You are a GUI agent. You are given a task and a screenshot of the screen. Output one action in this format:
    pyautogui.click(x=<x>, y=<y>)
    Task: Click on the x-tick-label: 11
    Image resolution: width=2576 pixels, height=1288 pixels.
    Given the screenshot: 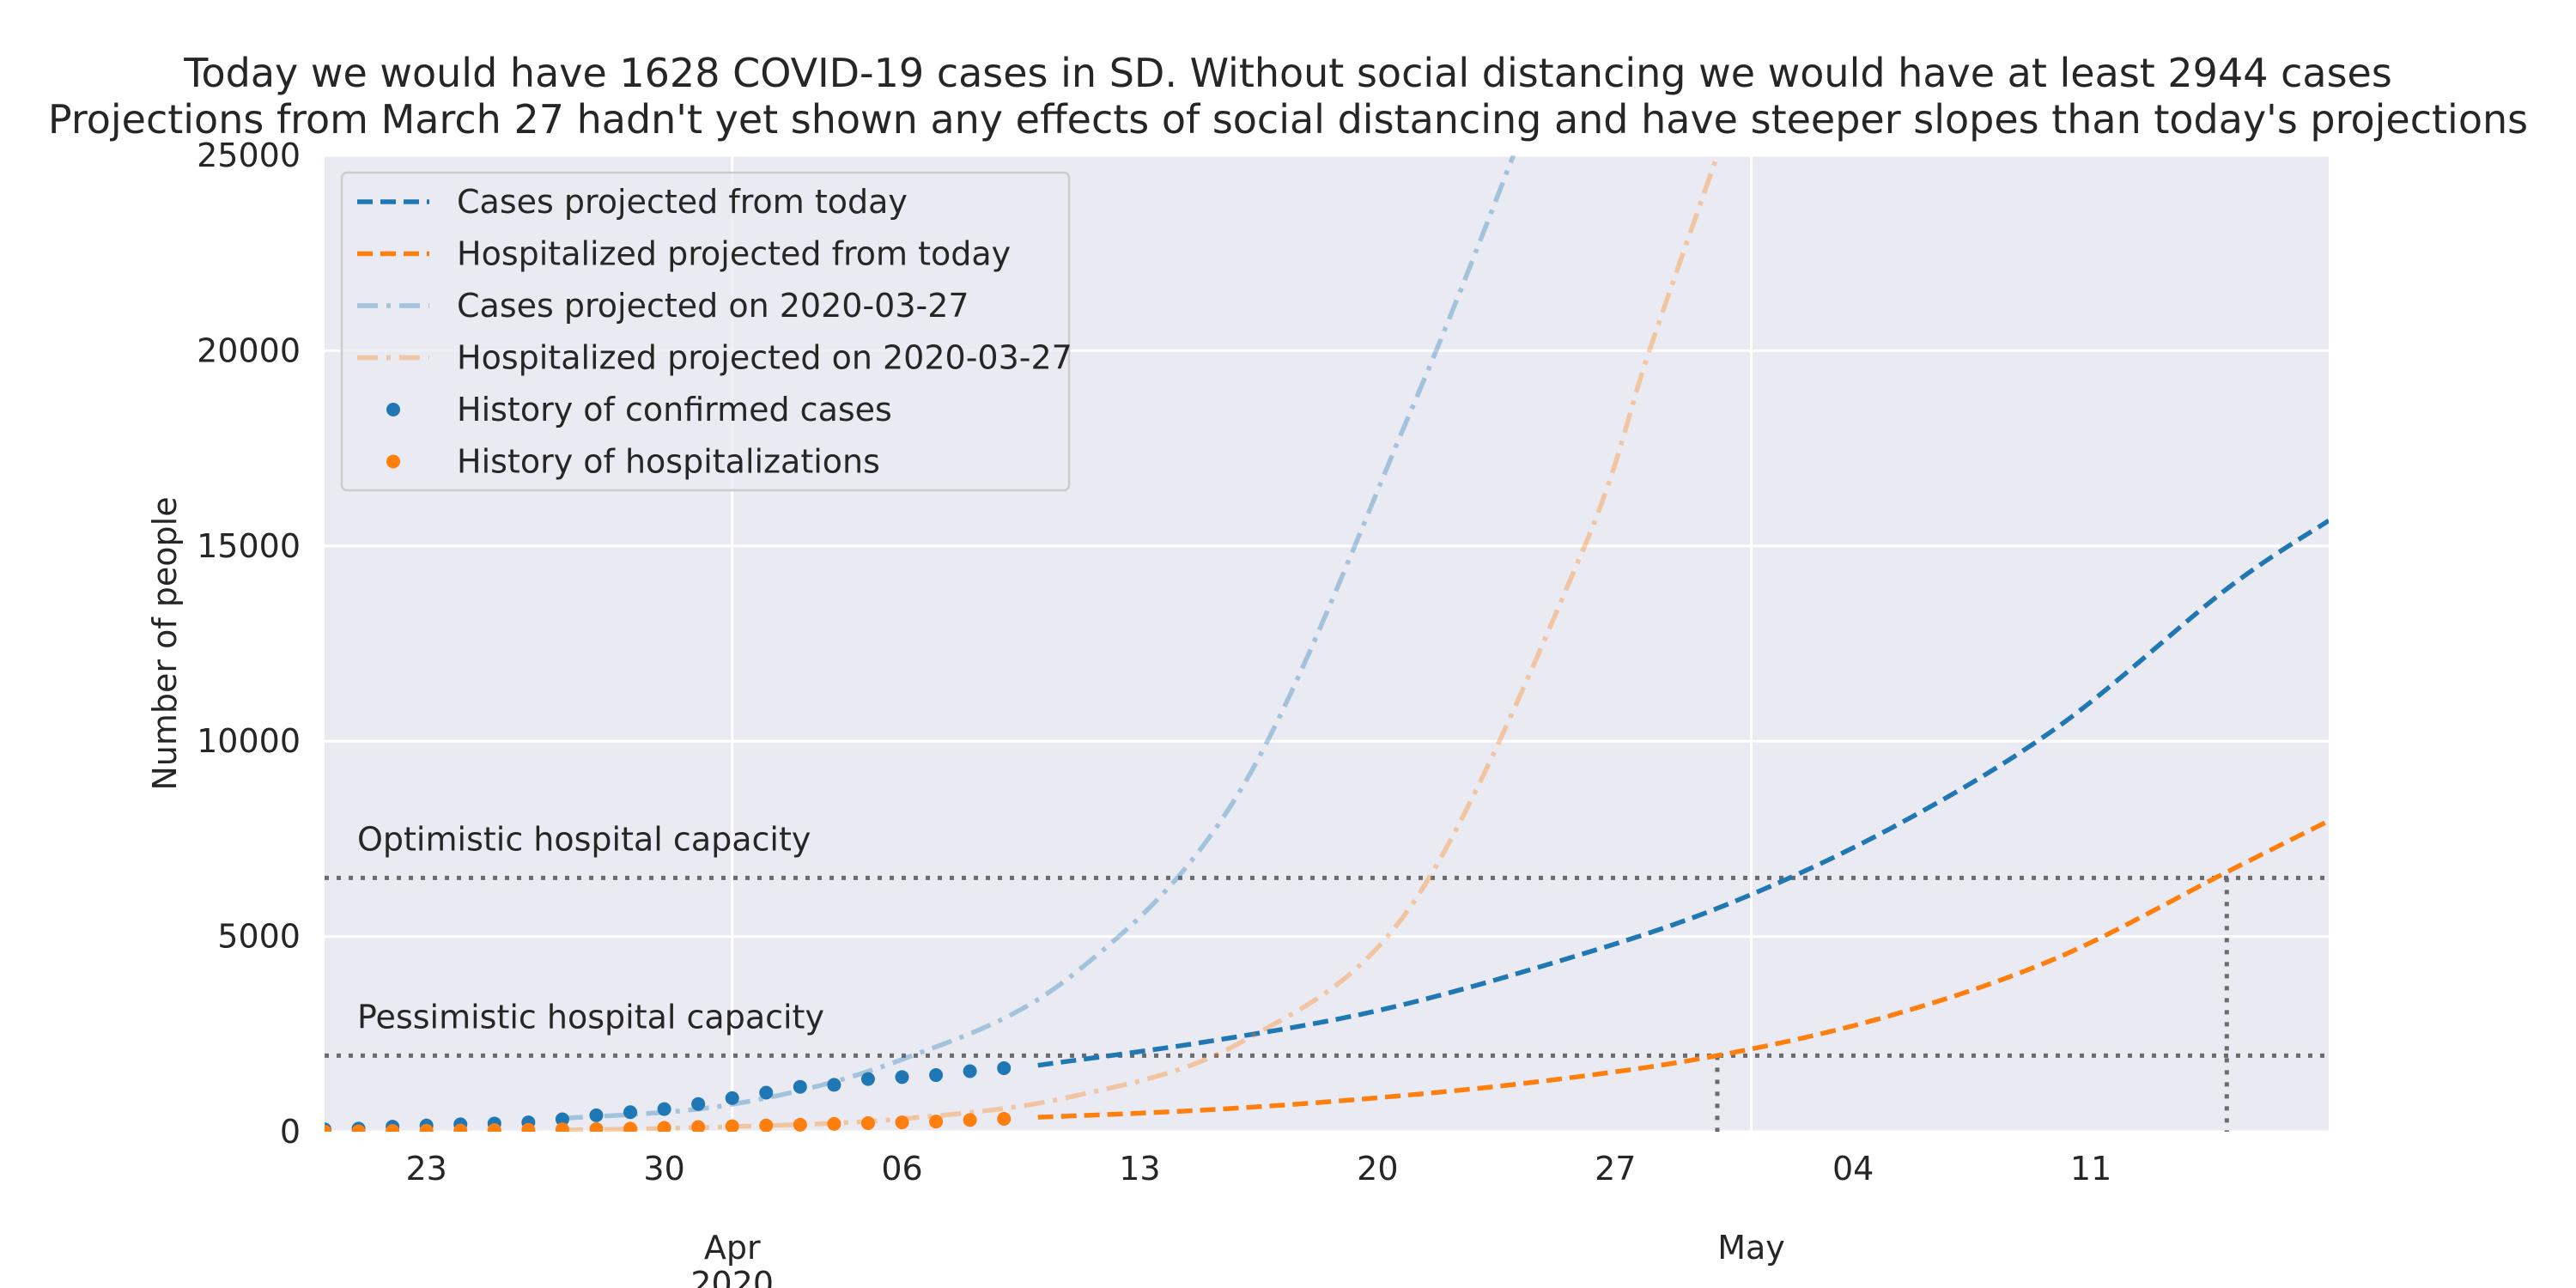 What is the action you would take?
    pyautogui.click(x=2090, y=1169)
    